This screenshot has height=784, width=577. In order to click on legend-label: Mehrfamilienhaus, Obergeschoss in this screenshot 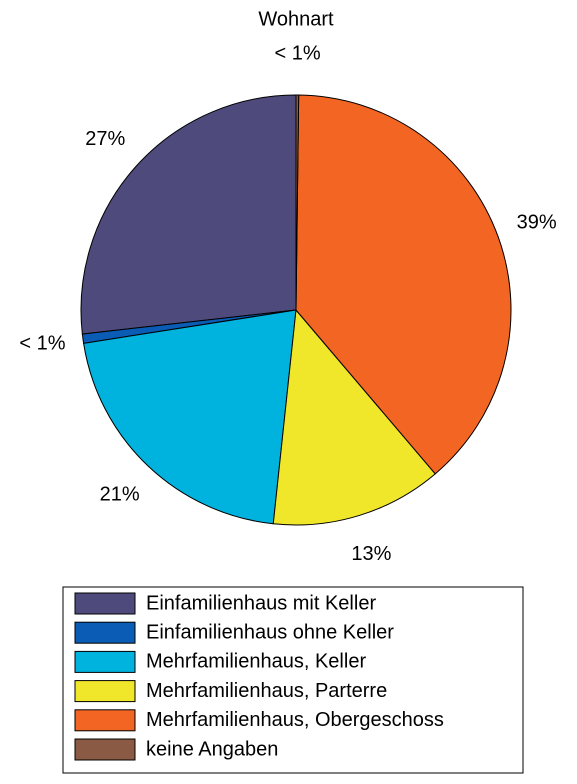, I will do `click(295, 720)`.